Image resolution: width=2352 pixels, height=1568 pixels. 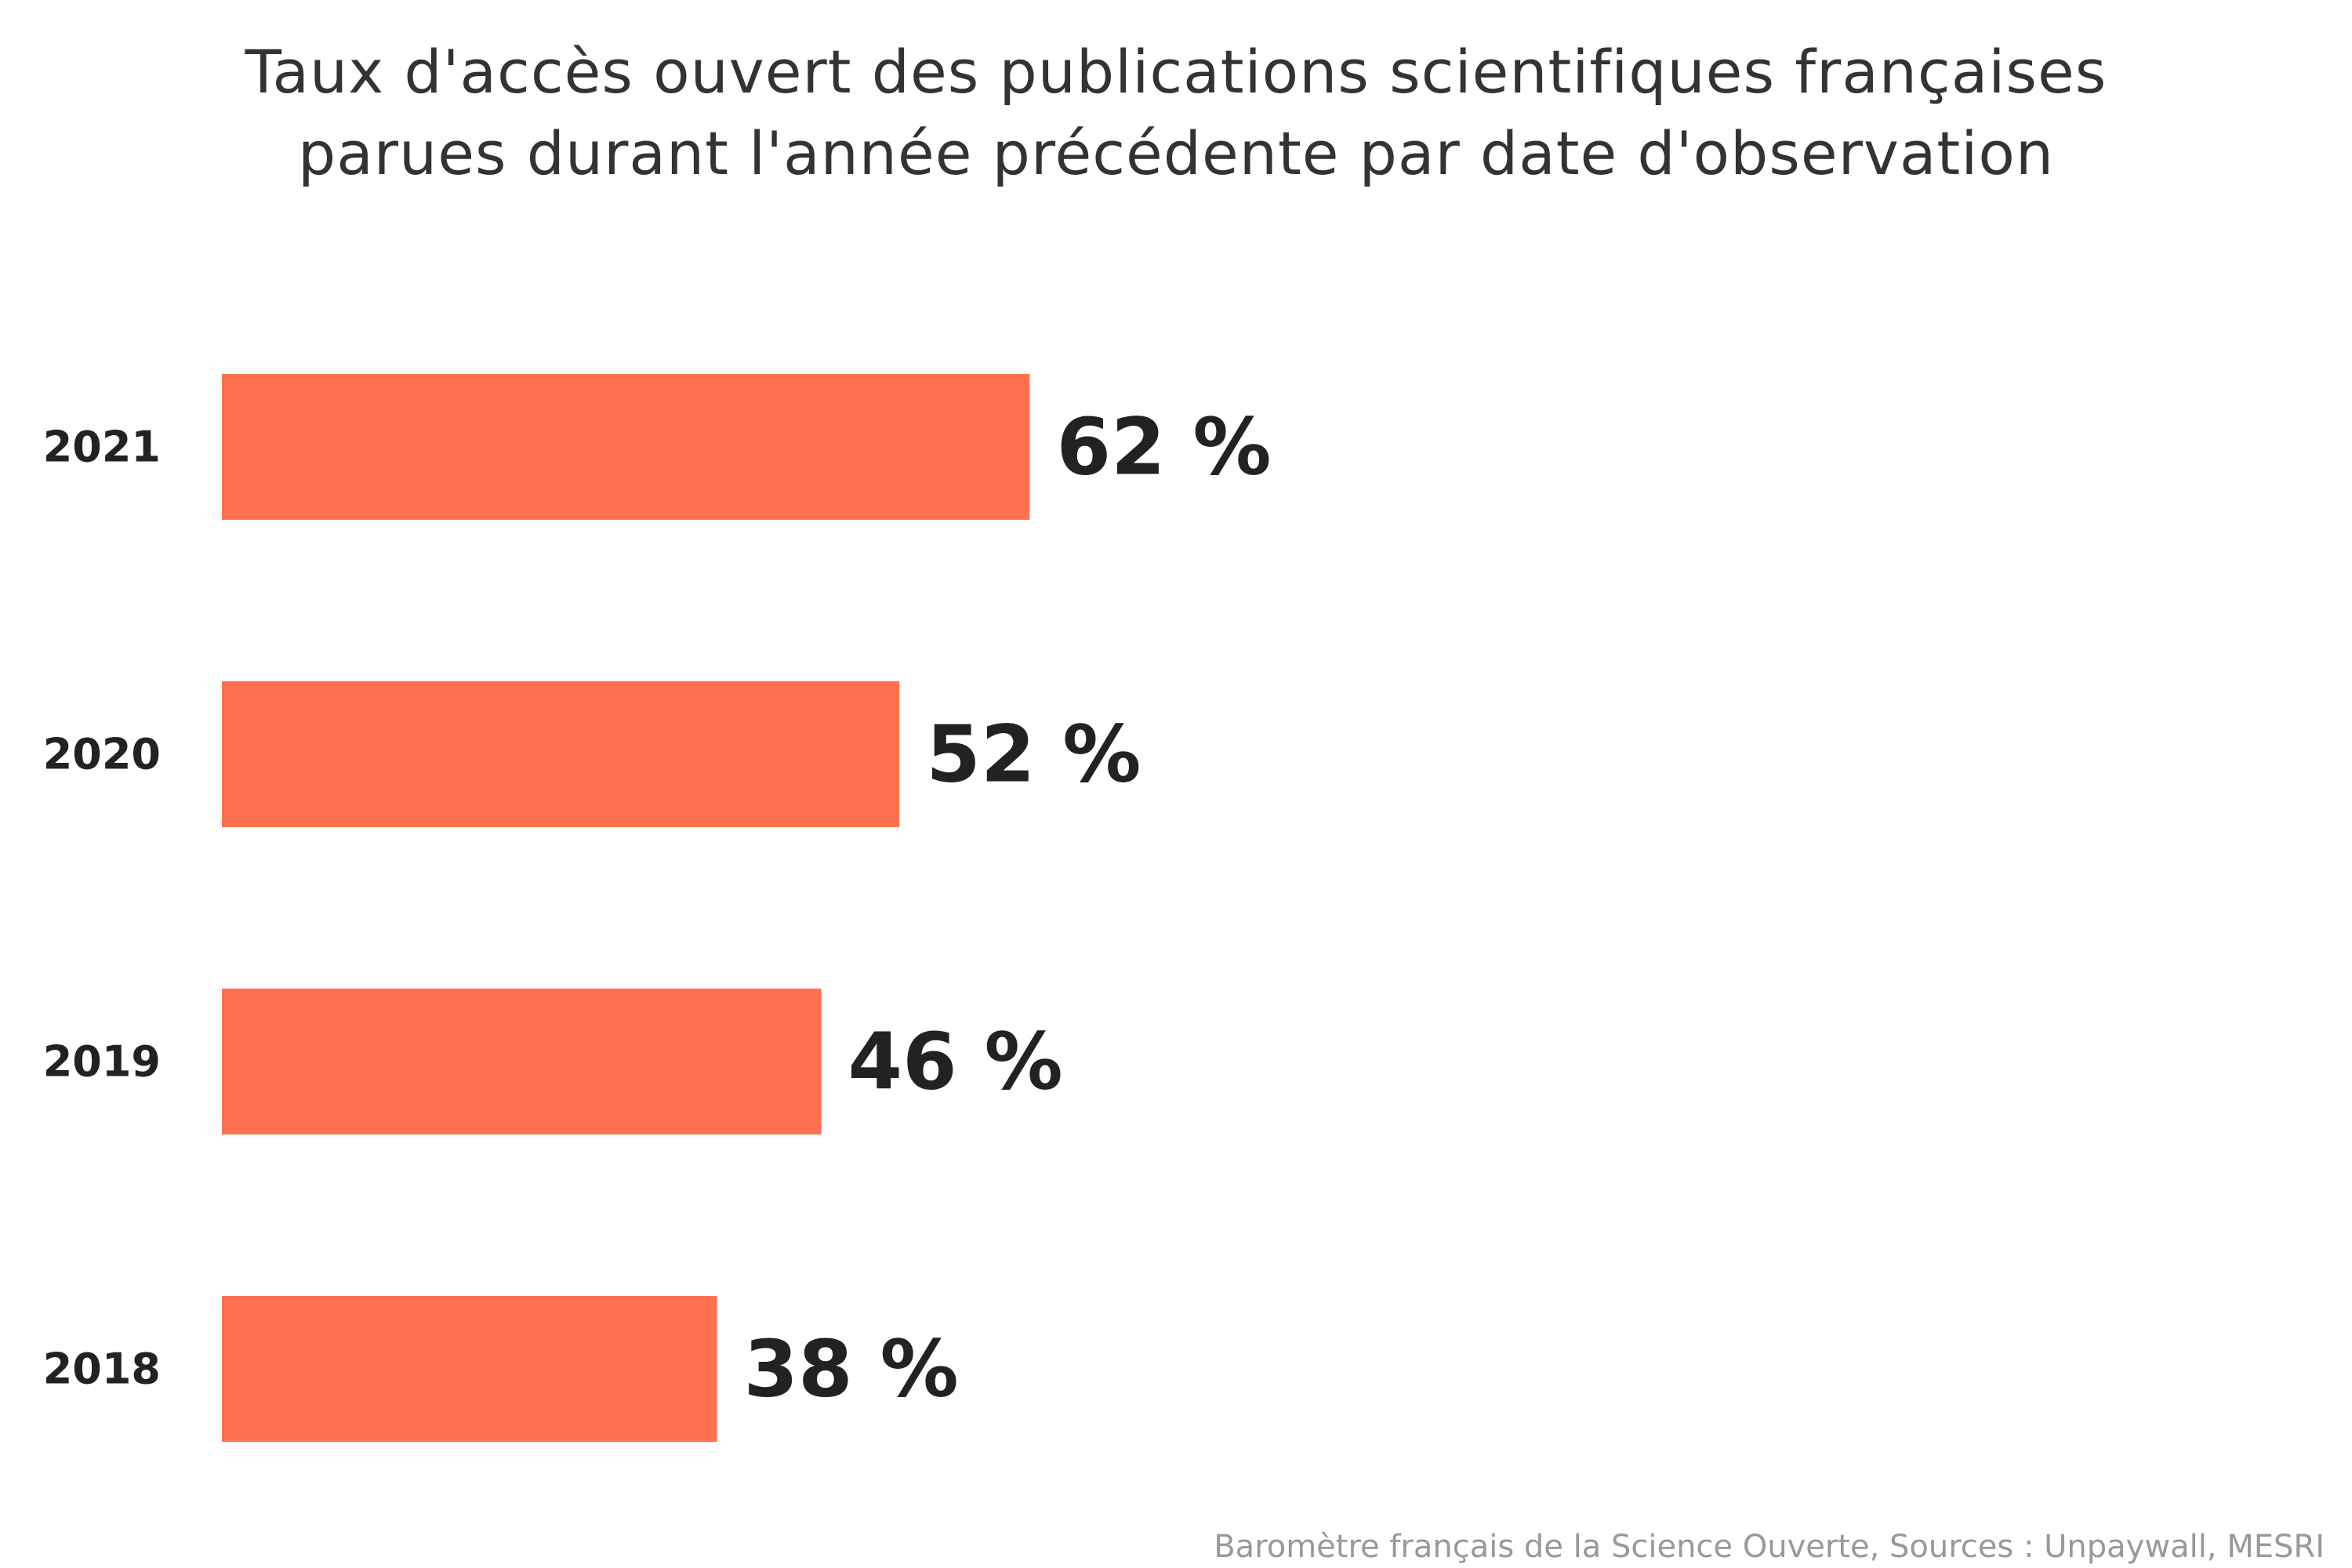 I want to click on bar-2020, so click(x=561, y=754).